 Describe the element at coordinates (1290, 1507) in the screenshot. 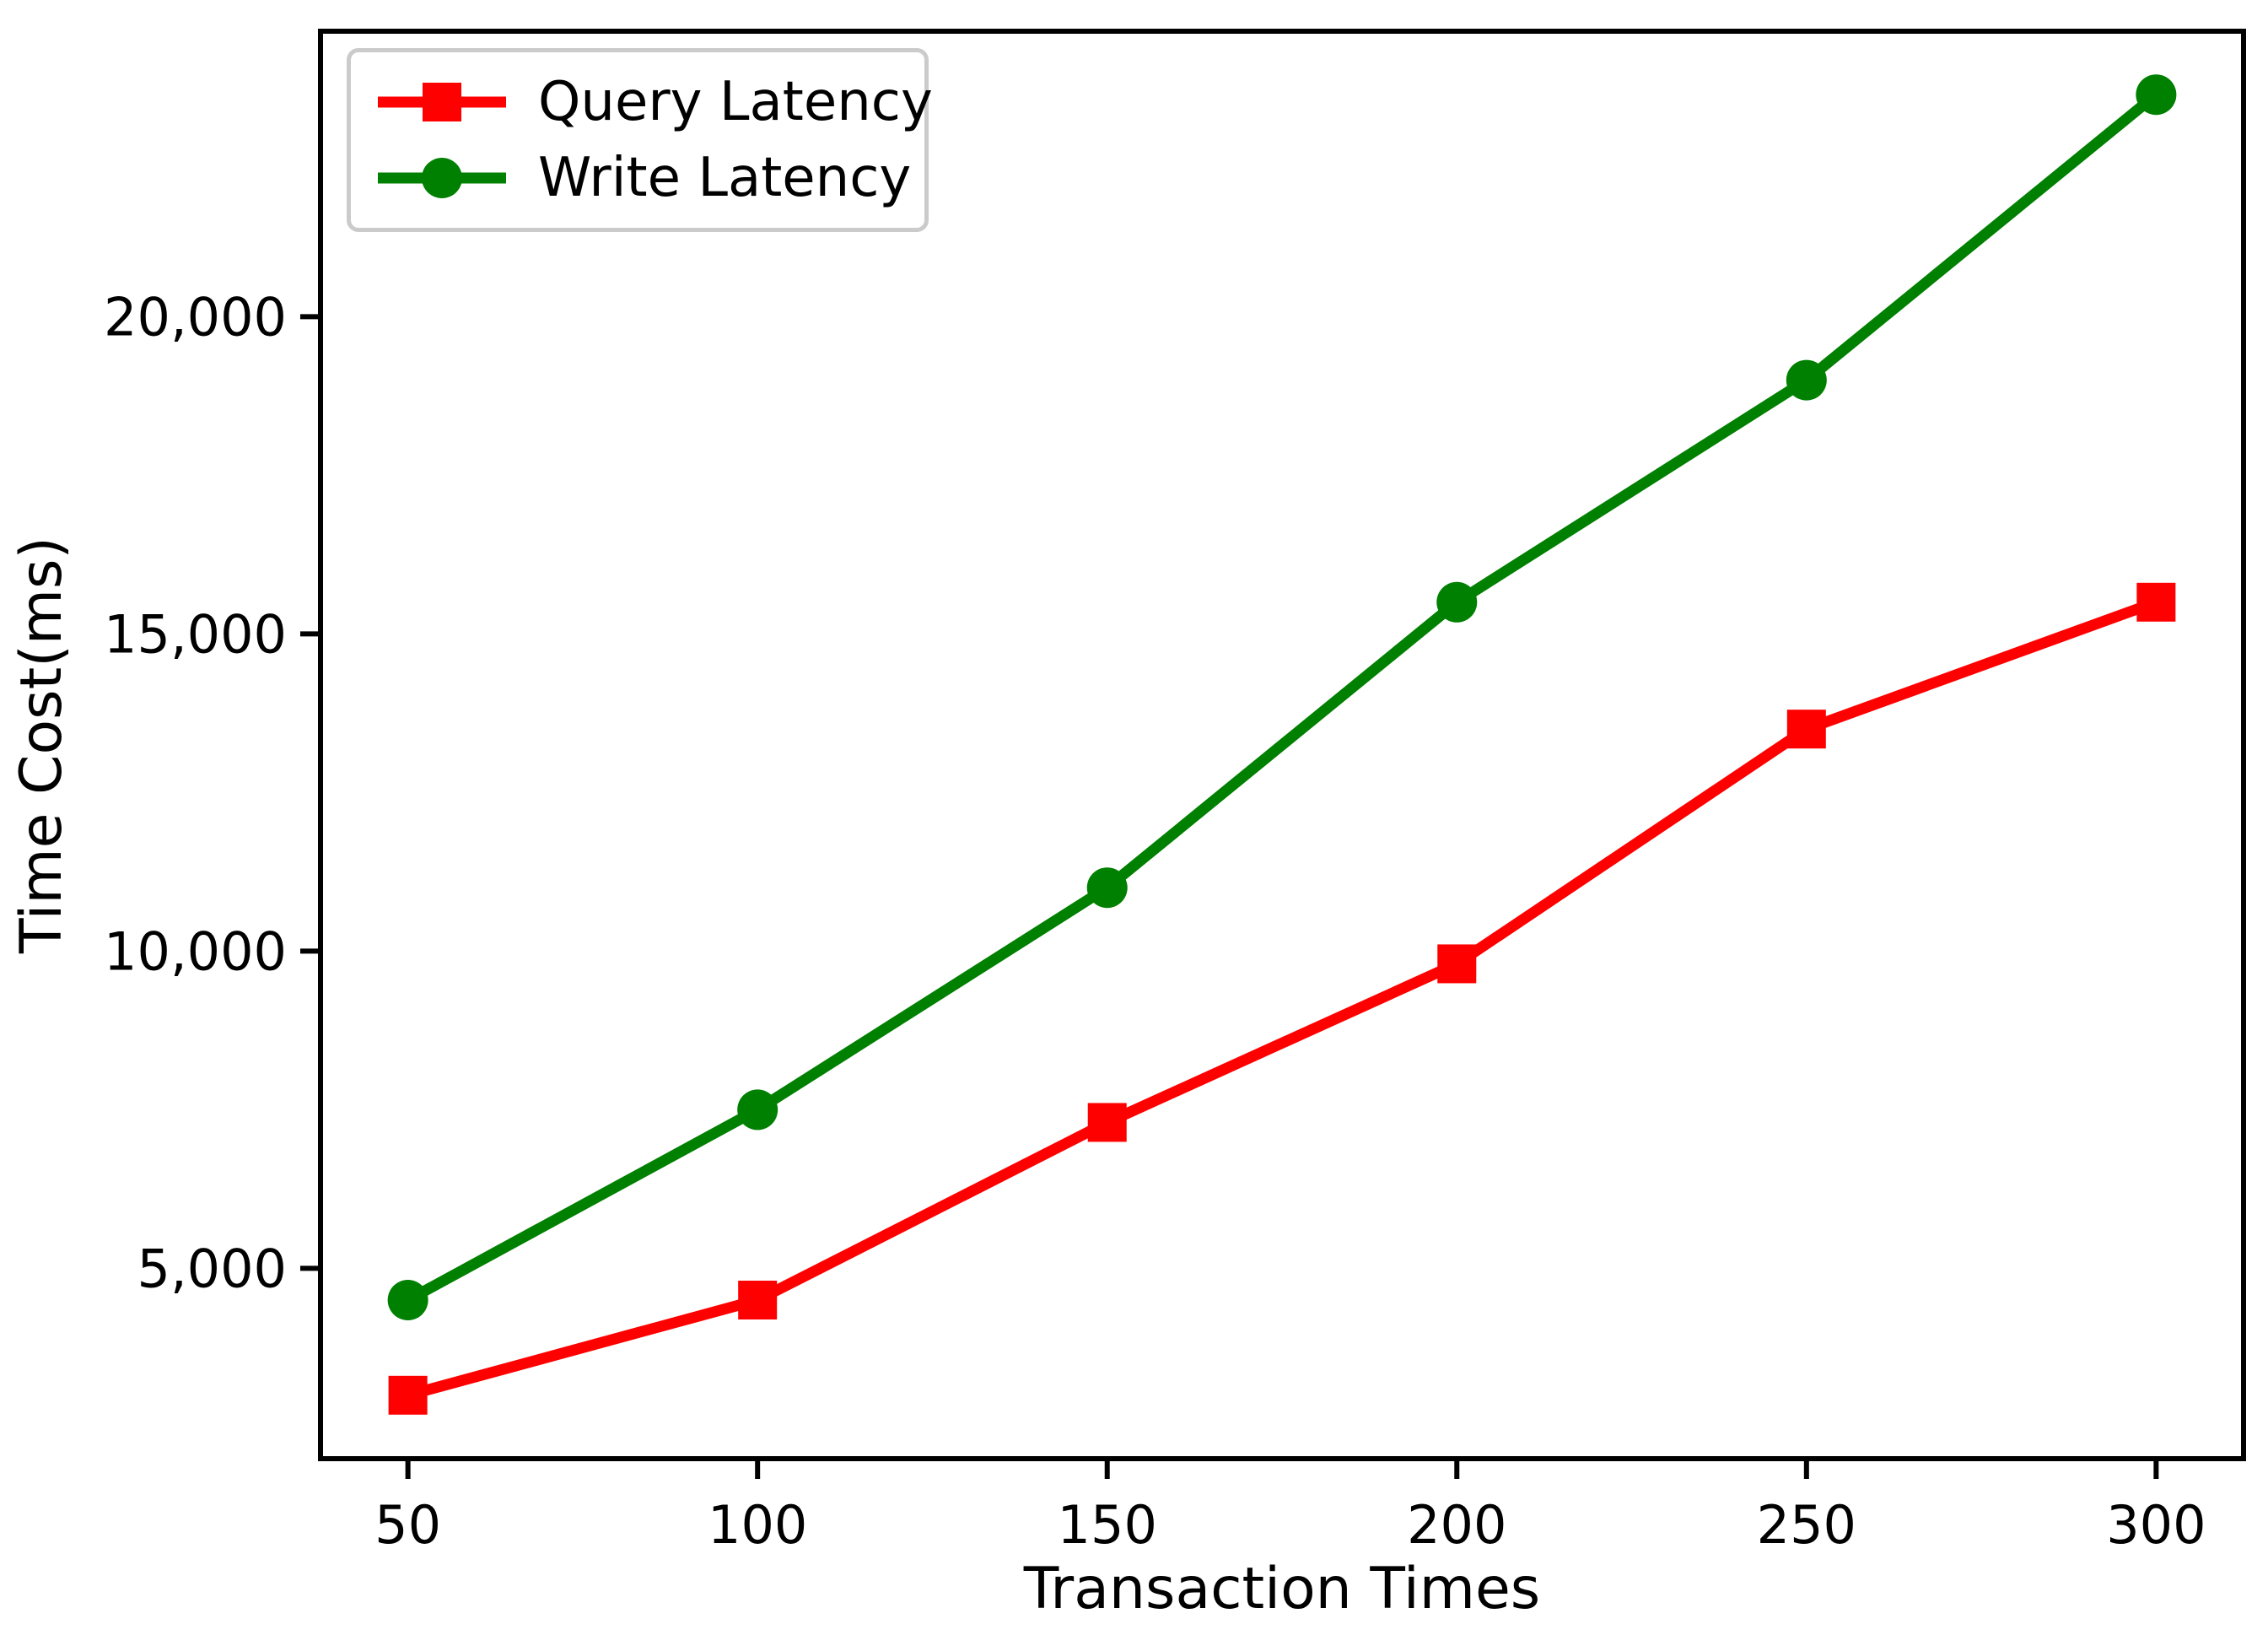

I see `x-axis-ticks: 50 100 150 200 250 300` at that location.